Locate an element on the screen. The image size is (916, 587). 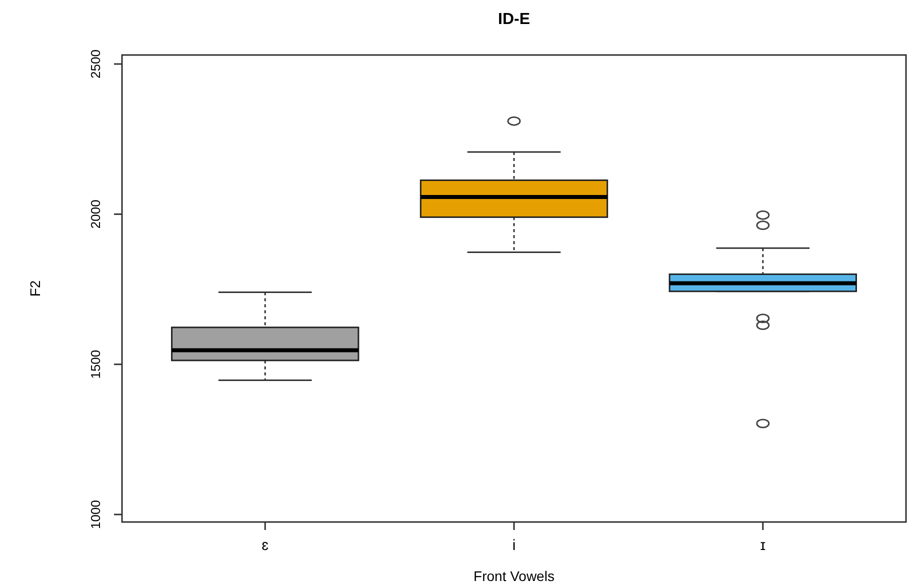
x-tick-label: i is located at coordinates (514, 545).